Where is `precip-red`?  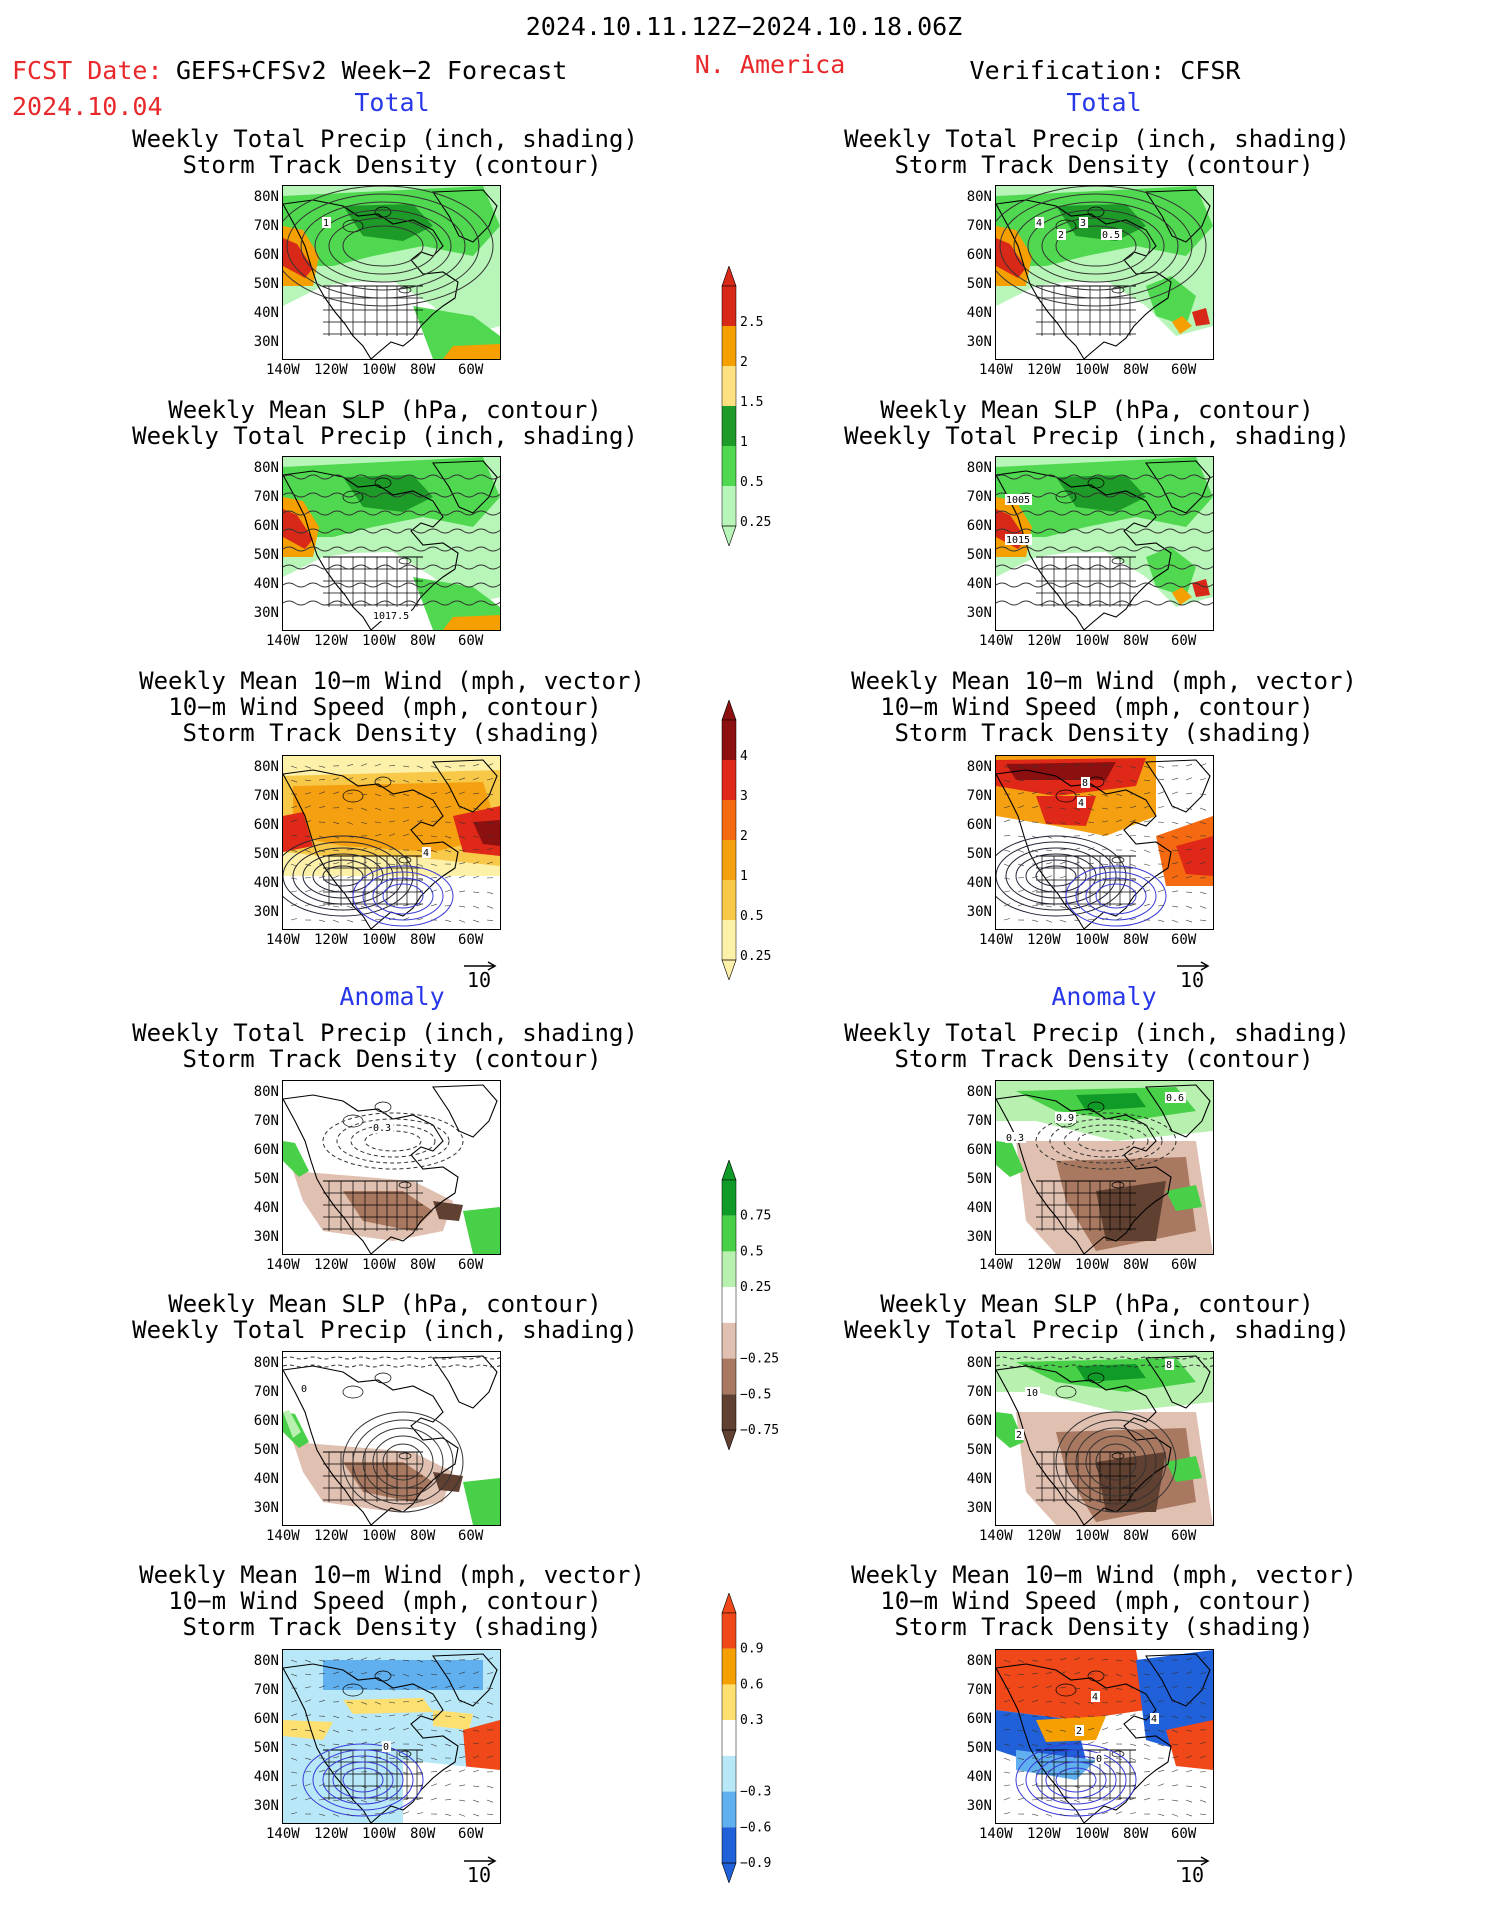 precip-red is located at coordinates (298, 258).